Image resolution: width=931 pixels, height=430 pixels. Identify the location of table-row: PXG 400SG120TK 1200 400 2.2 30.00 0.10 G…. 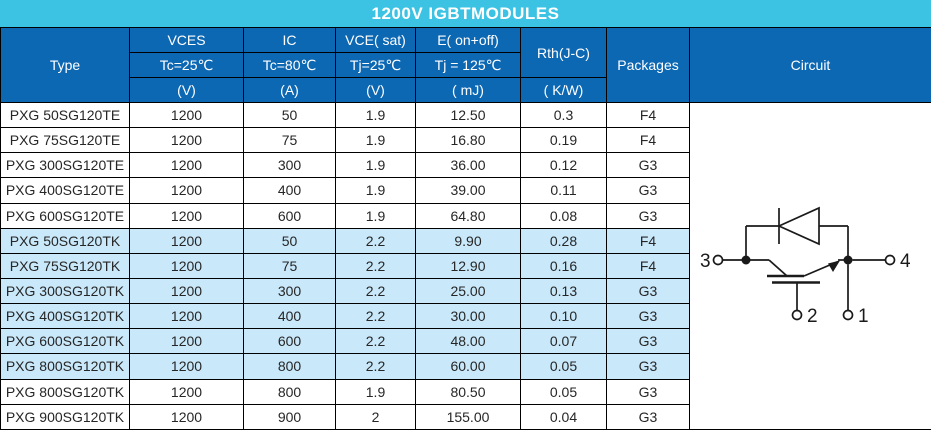
(465, 316).